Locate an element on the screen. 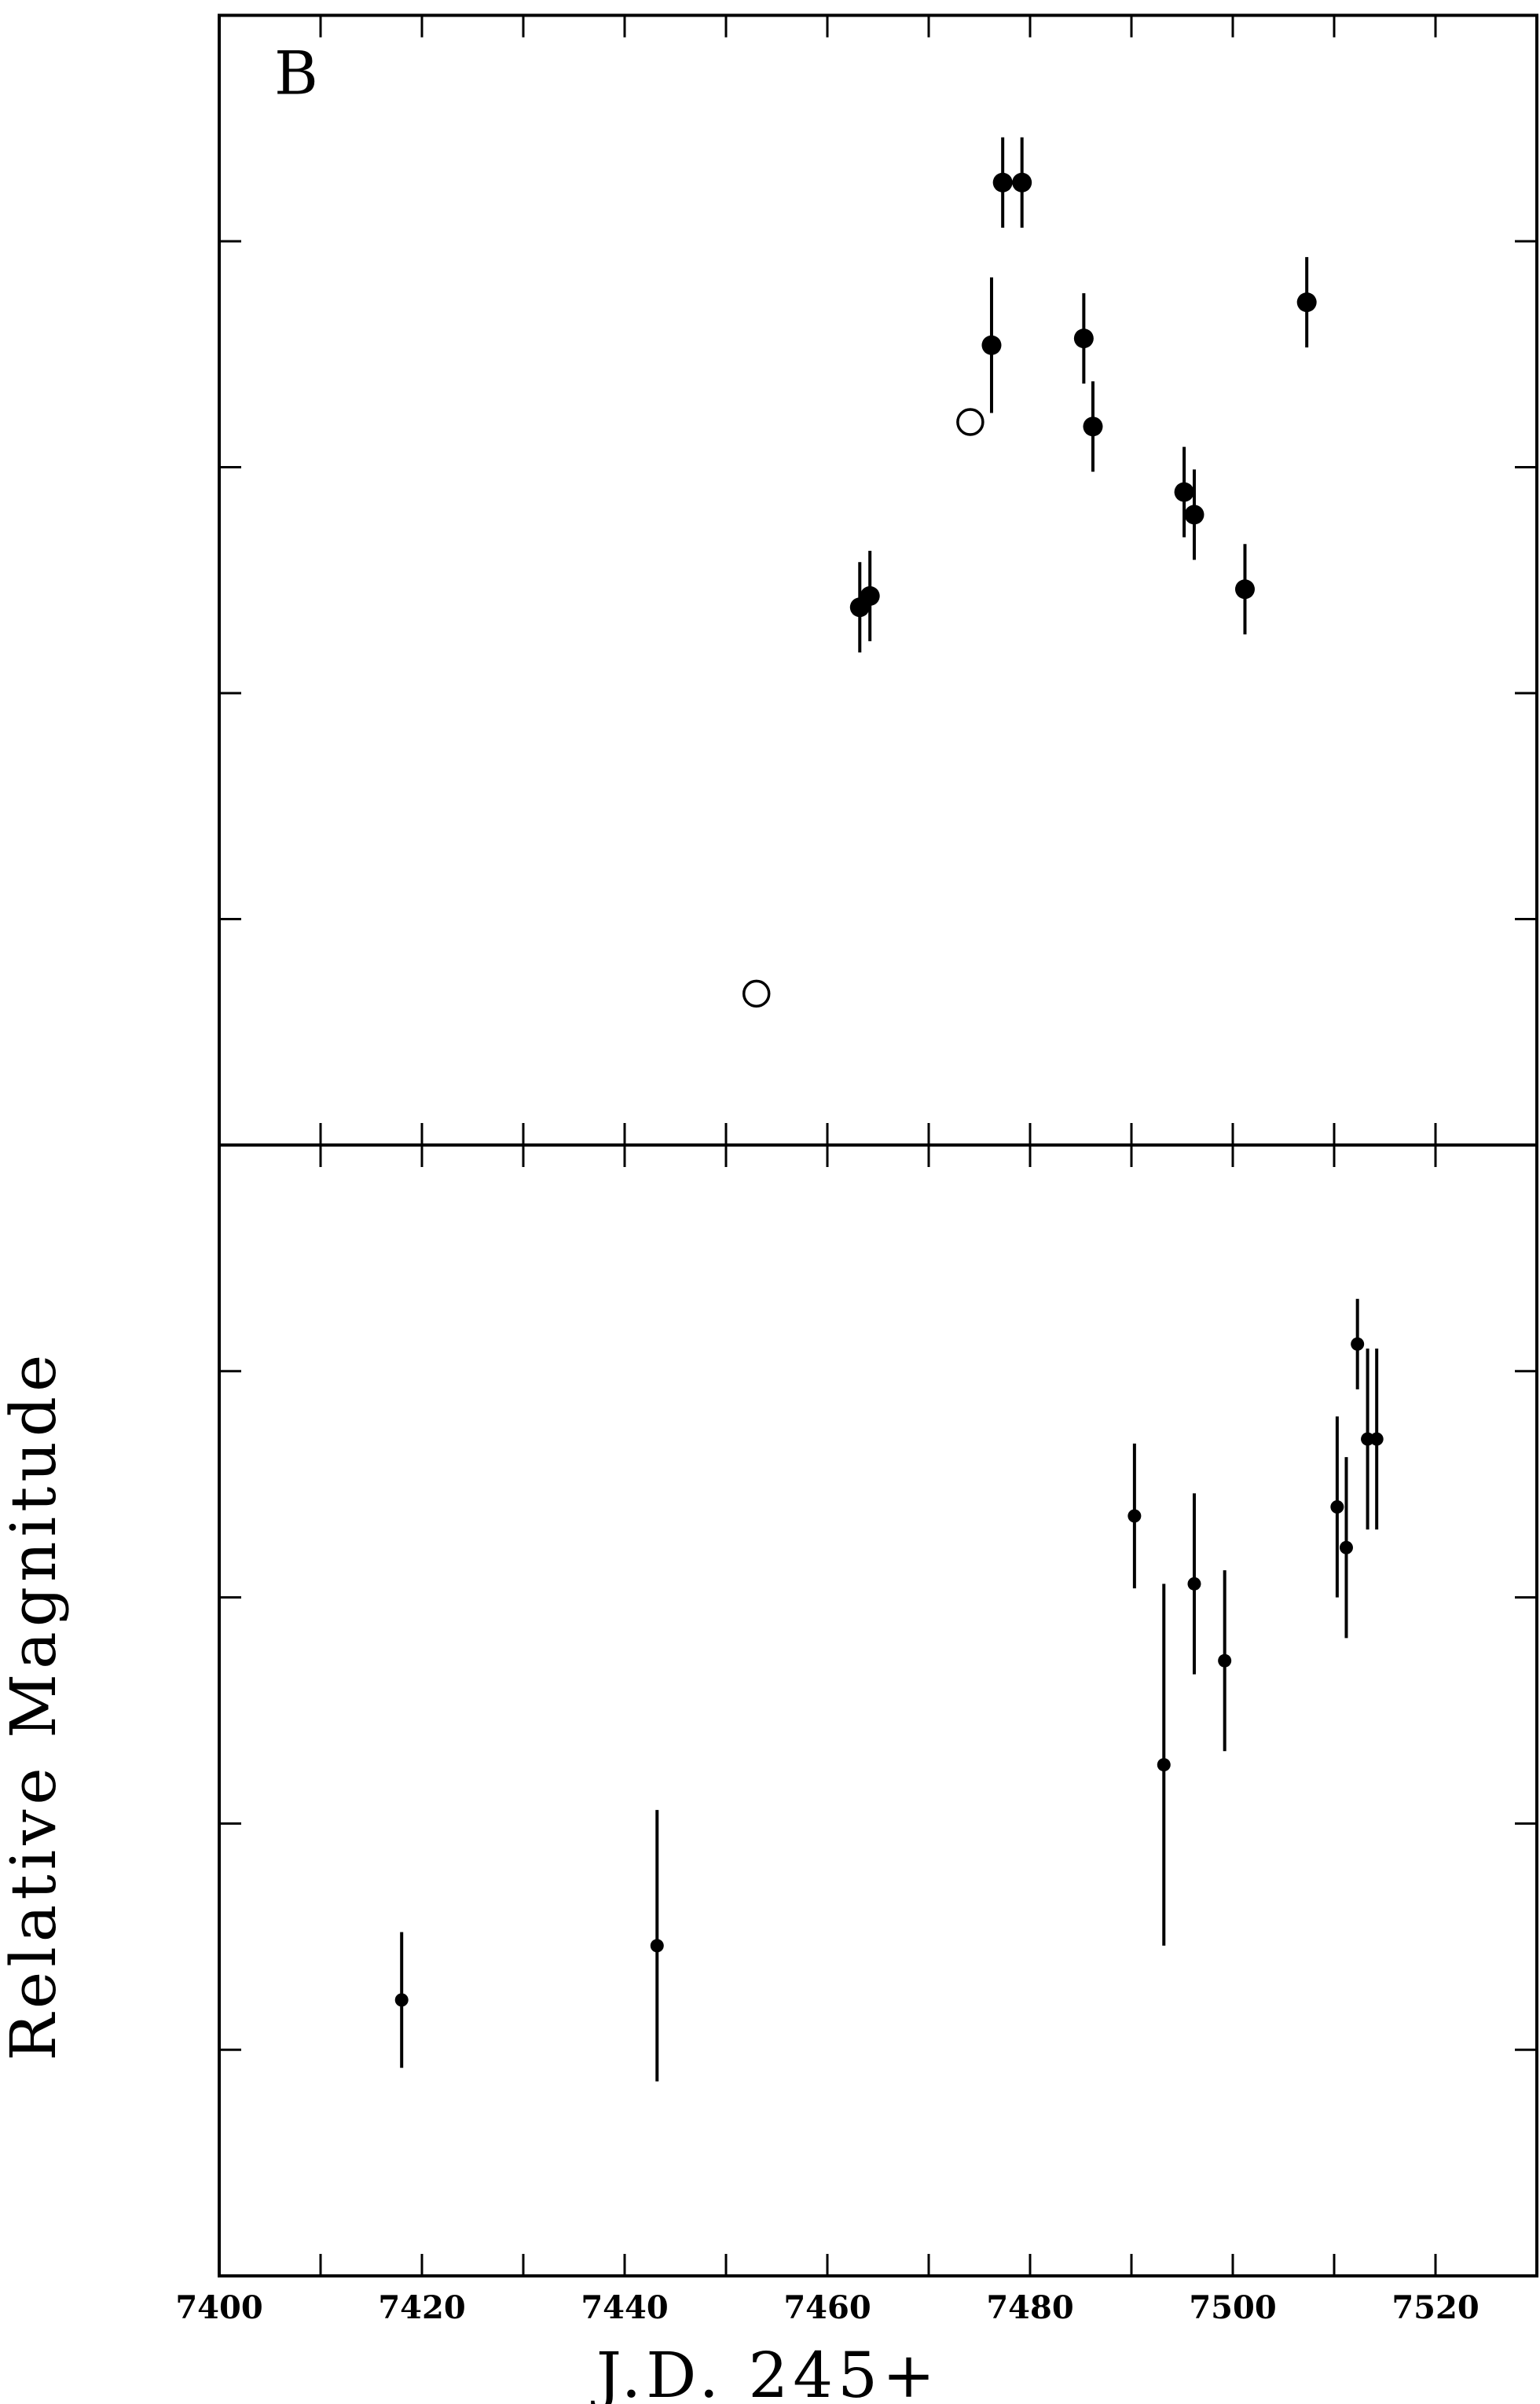 Image resolution: width=1540 pixels, height=2404 pixels. x-tick-label: 7520 is located at coordinates (1435, 2307).